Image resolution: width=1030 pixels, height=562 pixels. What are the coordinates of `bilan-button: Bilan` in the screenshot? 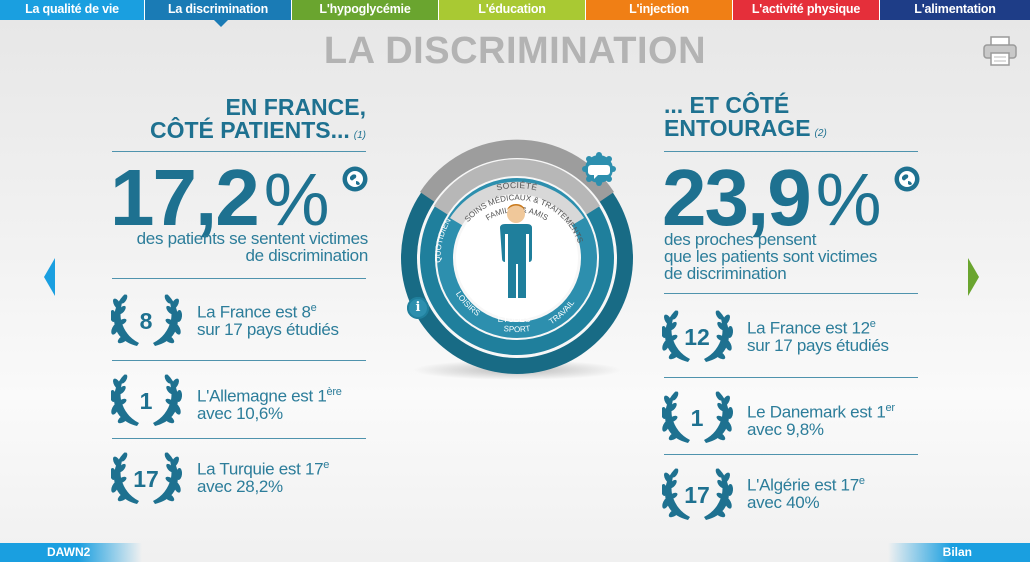 It's located at (959, 552).